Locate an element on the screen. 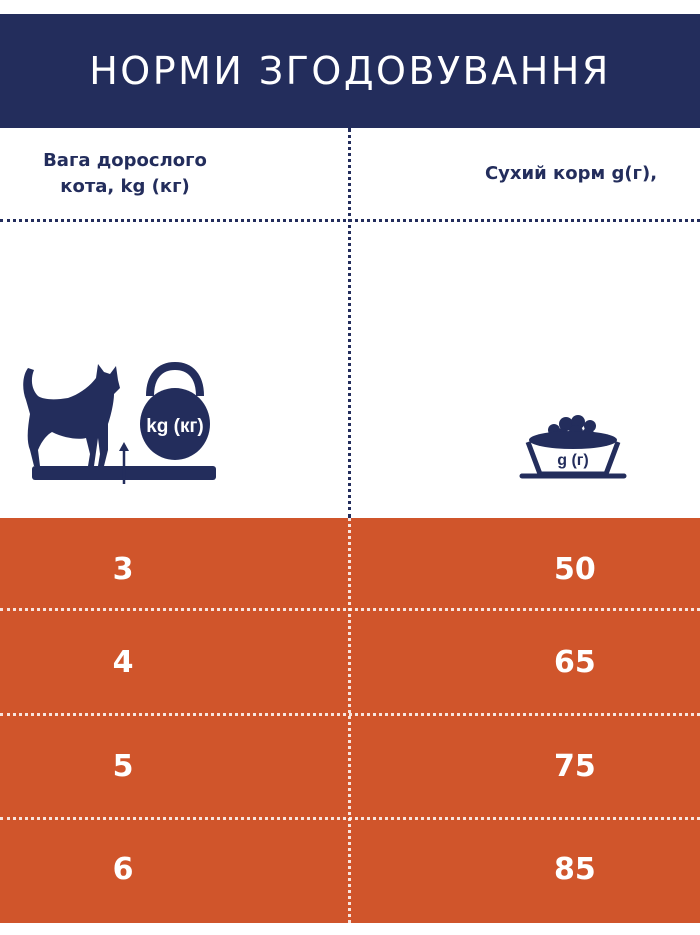 This screenshot has height=935, width=700. weight-column-header-label: Вага дорослого кота, kg (кг) is located at coordinates (125, 173).